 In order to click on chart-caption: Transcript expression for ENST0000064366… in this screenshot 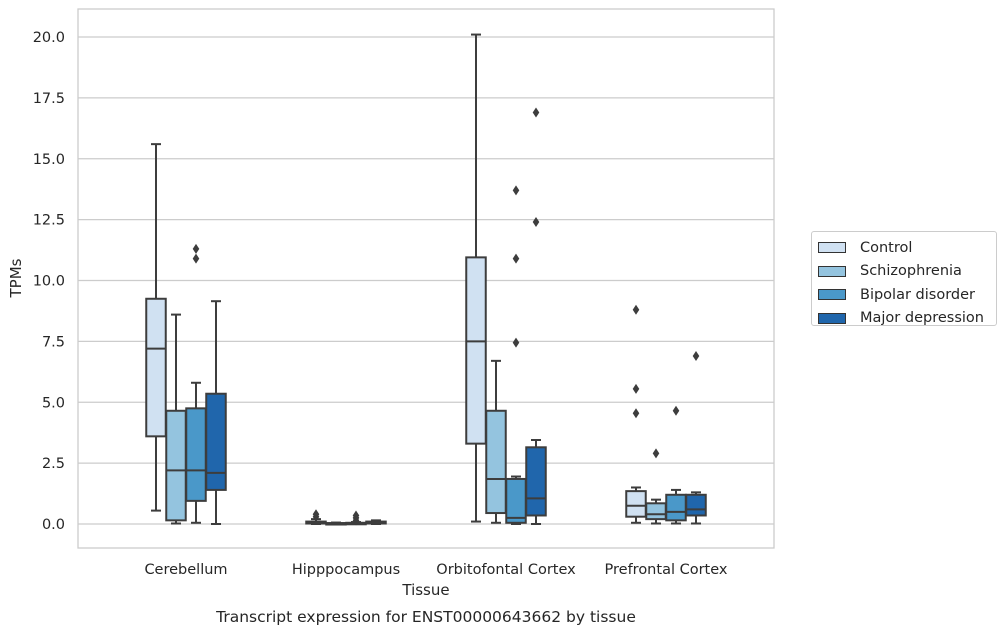, I will do `click(425, 617)`.